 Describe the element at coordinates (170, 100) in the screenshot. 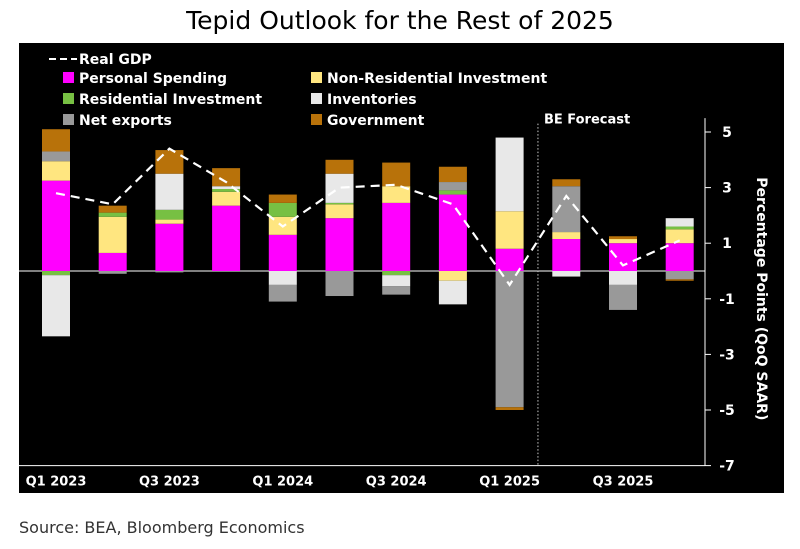

I see `legend-label: Residential Investment` at that location.